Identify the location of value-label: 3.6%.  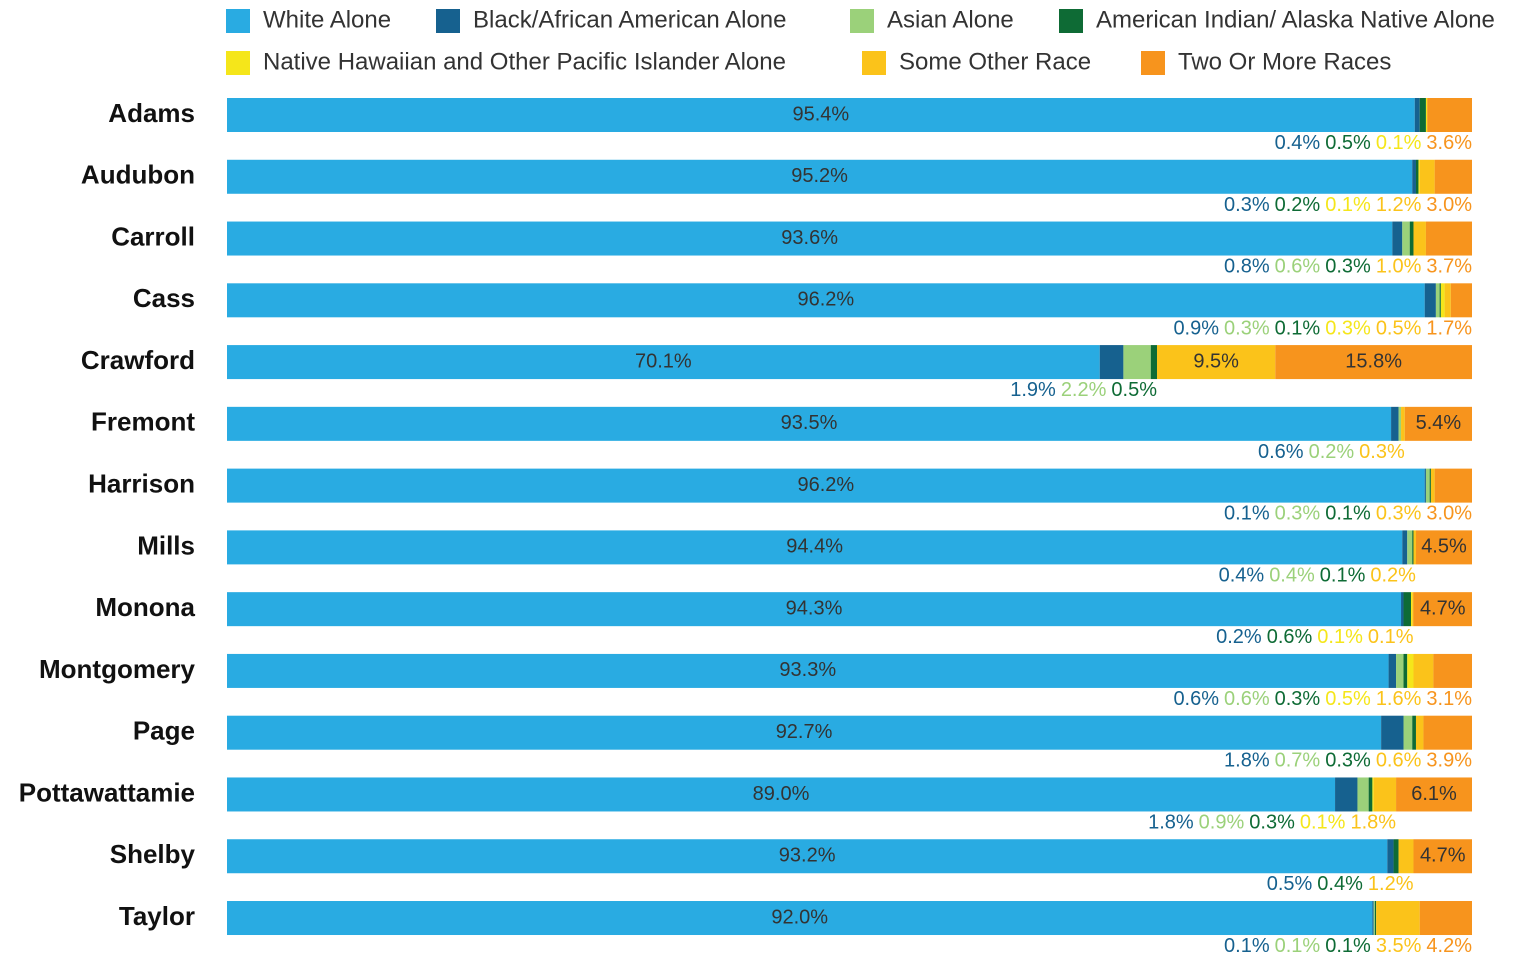
(1449, 143).